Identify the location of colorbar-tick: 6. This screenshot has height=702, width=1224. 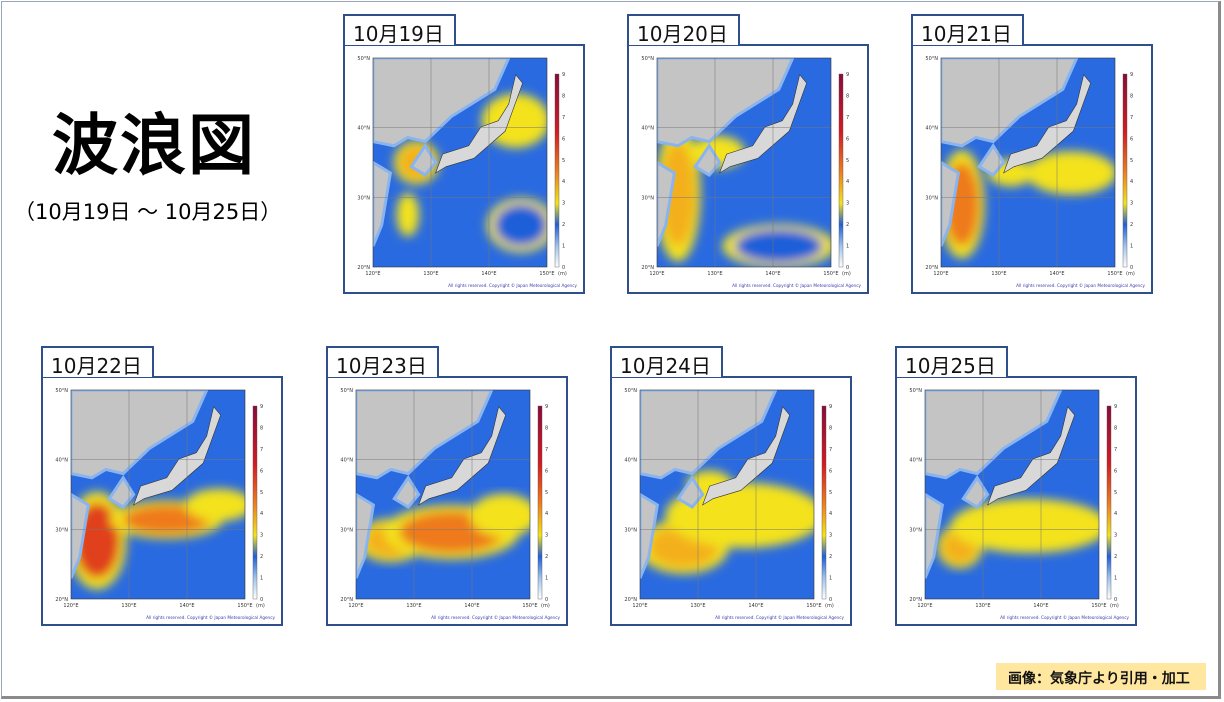
(830, 471).